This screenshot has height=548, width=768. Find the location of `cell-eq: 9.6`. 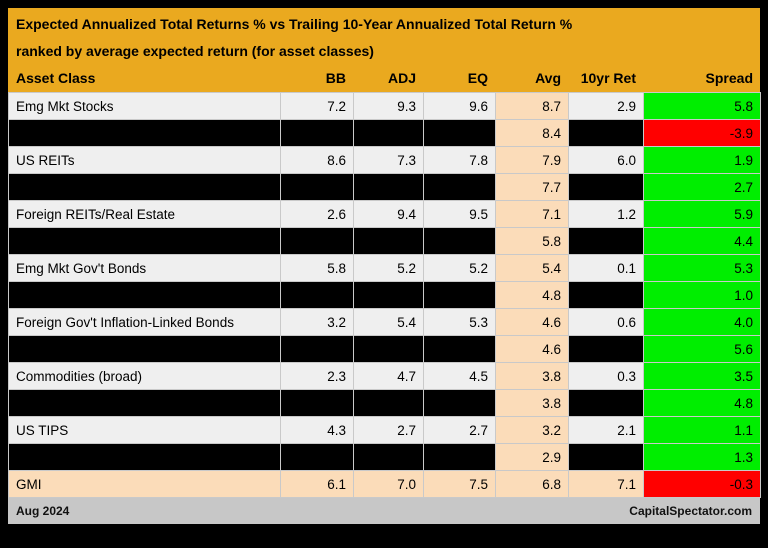

cell-eq: 9.6 is located at coordinates (459, 106).